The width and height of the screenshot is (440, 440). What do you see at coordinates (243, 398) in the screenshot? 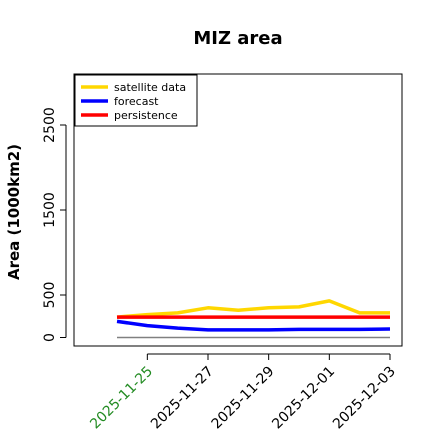
I see `x-tick-label: 2025-11-29` at bounding box center [243, 398].